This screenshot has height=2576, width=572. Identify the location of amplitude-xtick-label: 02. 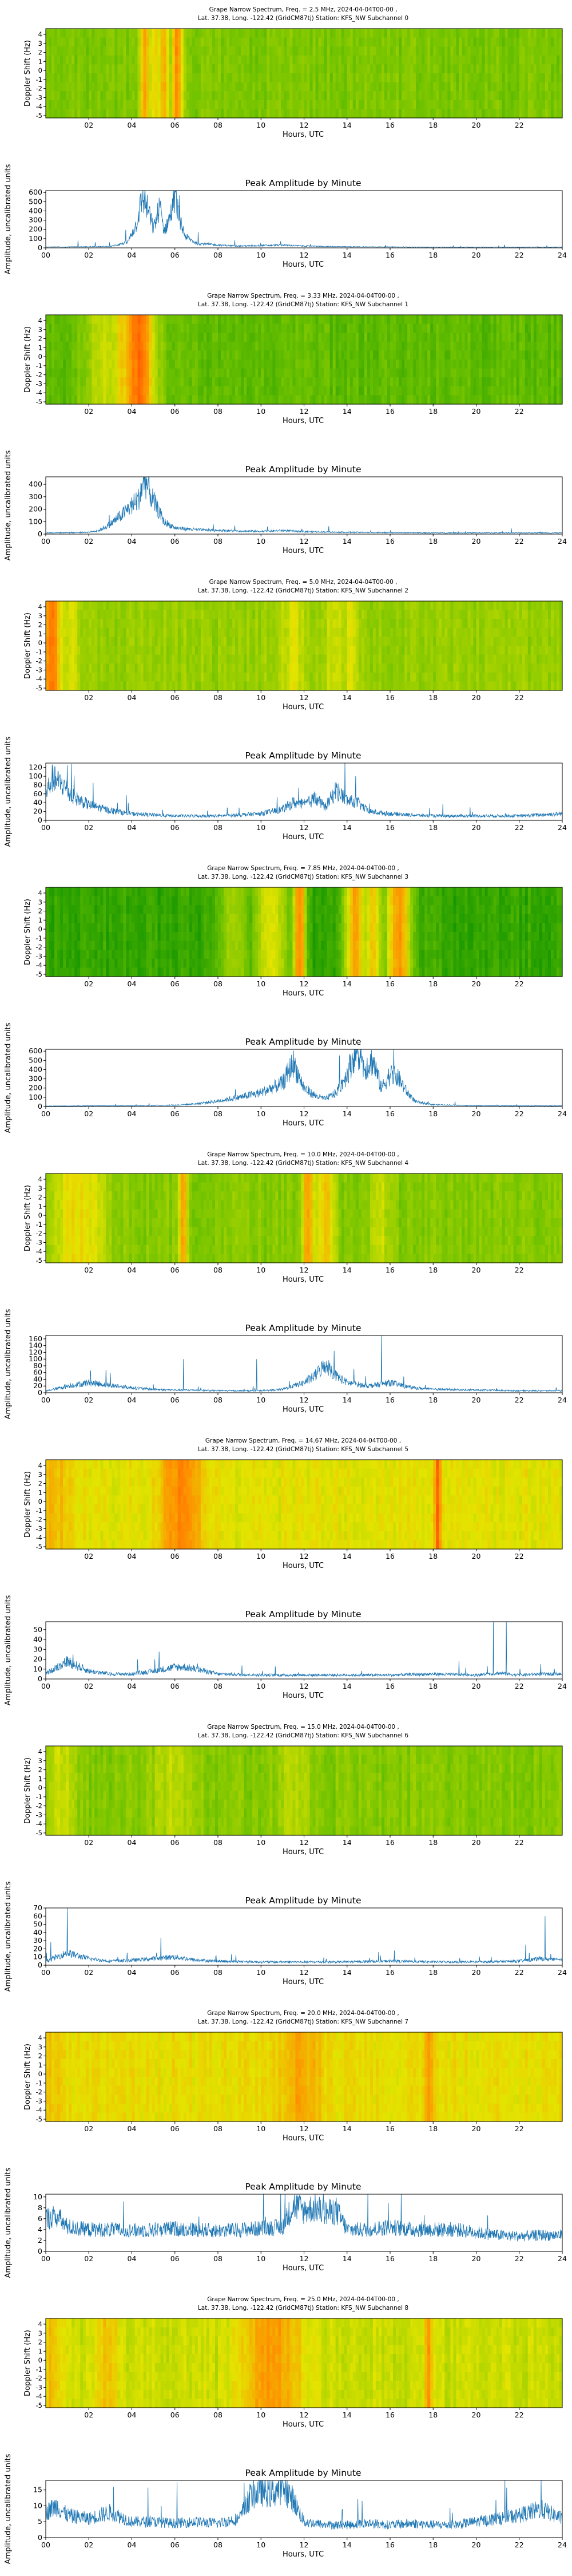
(88, 255).